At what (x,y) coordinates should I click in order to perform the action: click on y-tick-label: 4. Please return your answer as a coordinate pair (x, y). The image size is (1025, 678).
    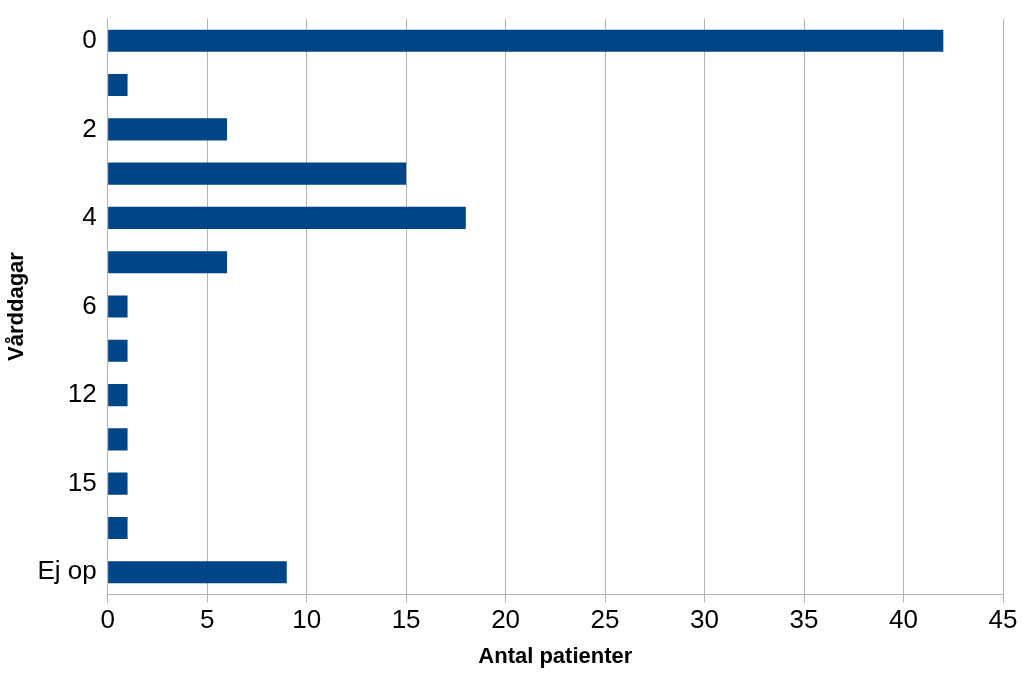
    Looking at the image, I should click on (89, 216).